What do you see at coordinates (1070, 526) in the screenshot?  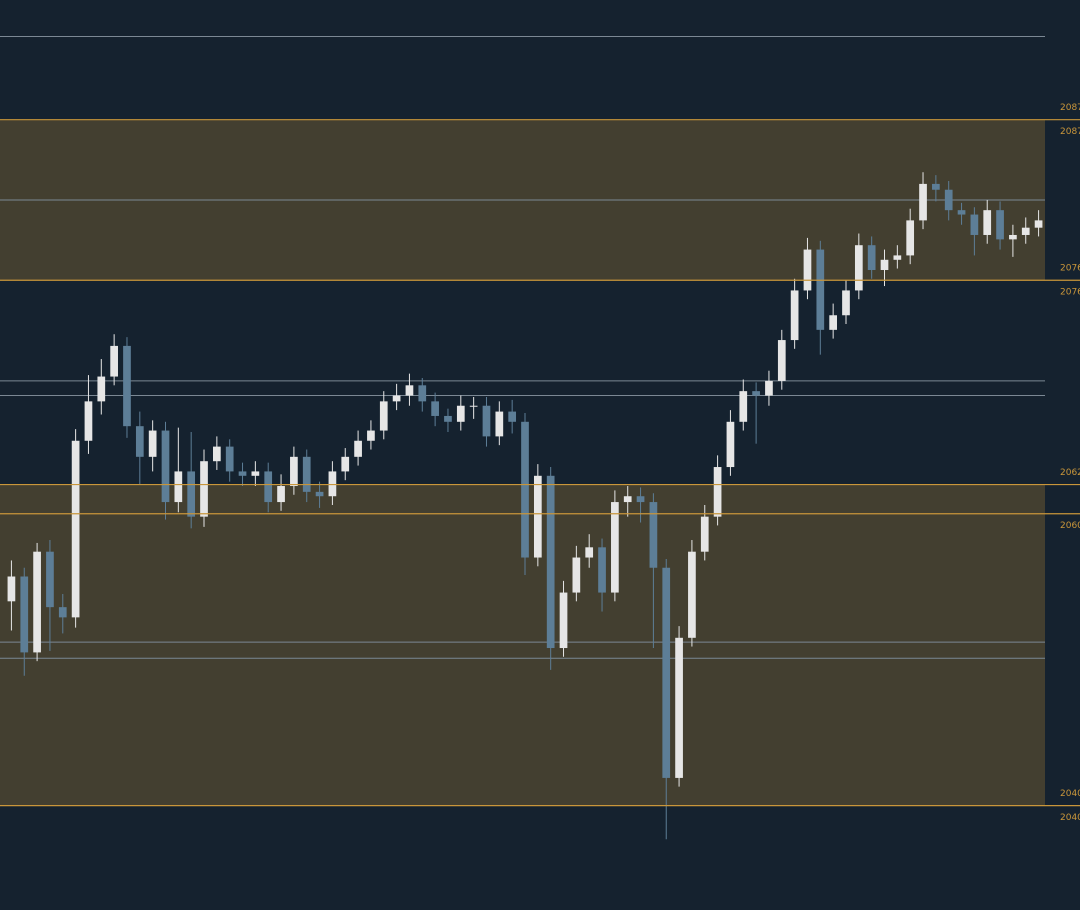 I see `price-label: 2060` at bounding box center [1070, 526].